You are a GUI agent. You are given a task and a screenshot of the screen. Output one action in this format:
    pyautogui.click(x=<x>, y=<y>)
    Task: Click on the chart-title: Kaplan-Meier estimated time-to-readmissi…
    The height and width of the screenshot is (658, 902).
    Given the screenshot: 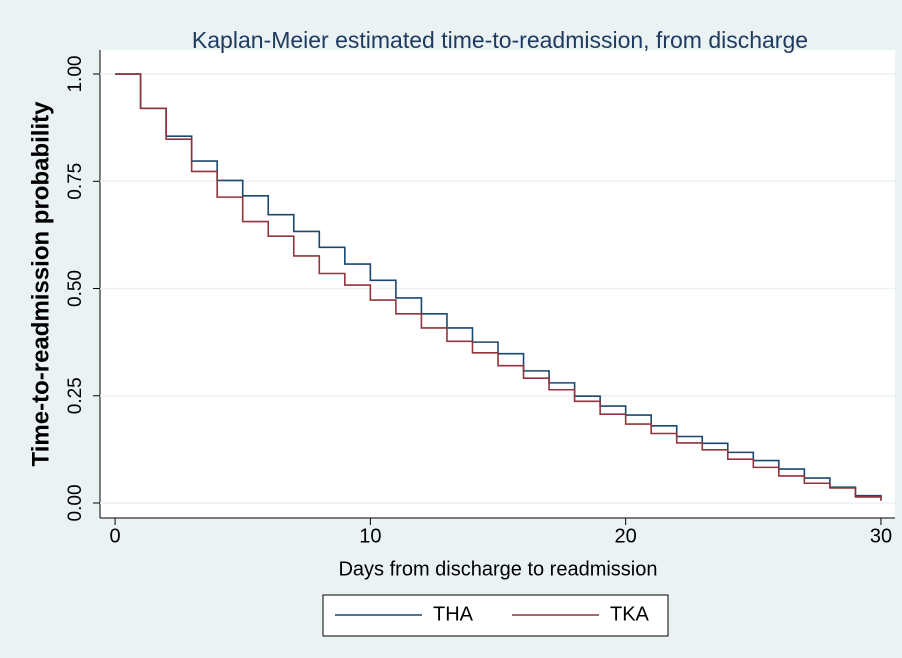 What is the action you would take?
    pyautogui.click(x=500, y=40)
    